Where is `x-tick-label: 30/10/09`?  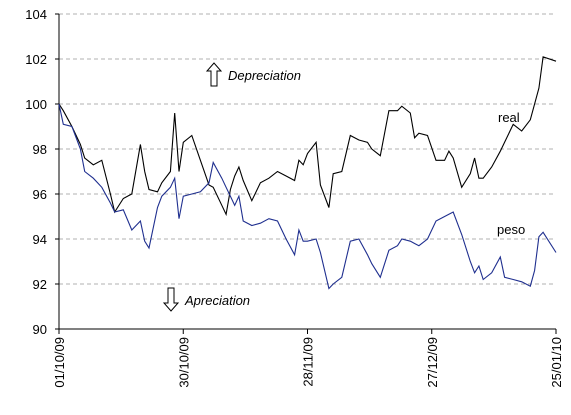 x-tick-label: 30/10/09 is located at coordinates (183, 362).